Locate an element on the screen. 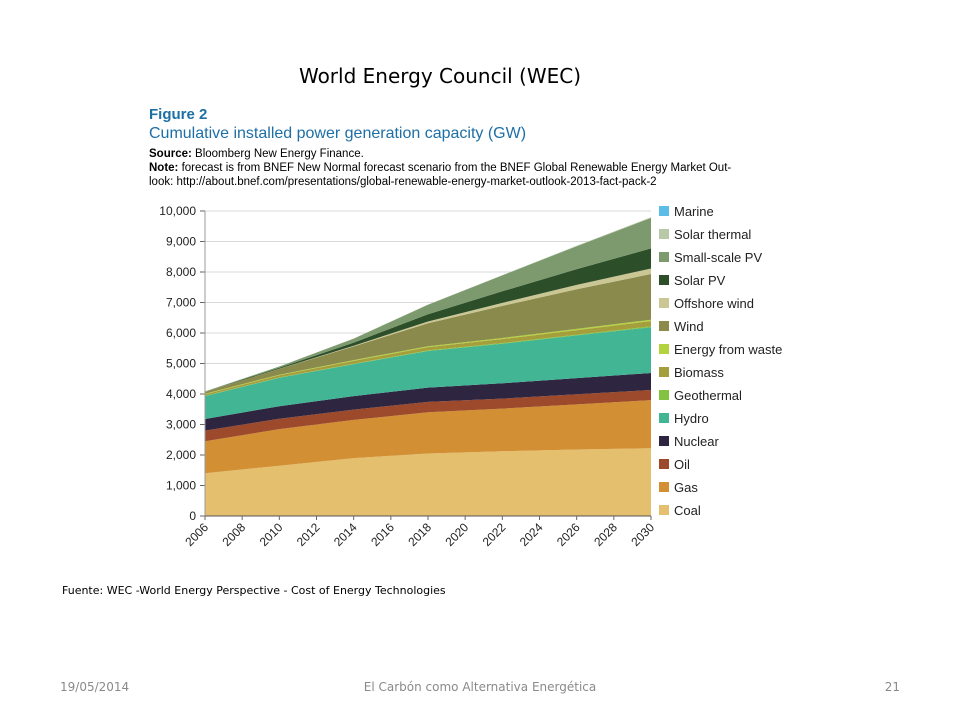  legend-label-small-scale-pv: Small-scale PV is located at coordinates (718, 257).